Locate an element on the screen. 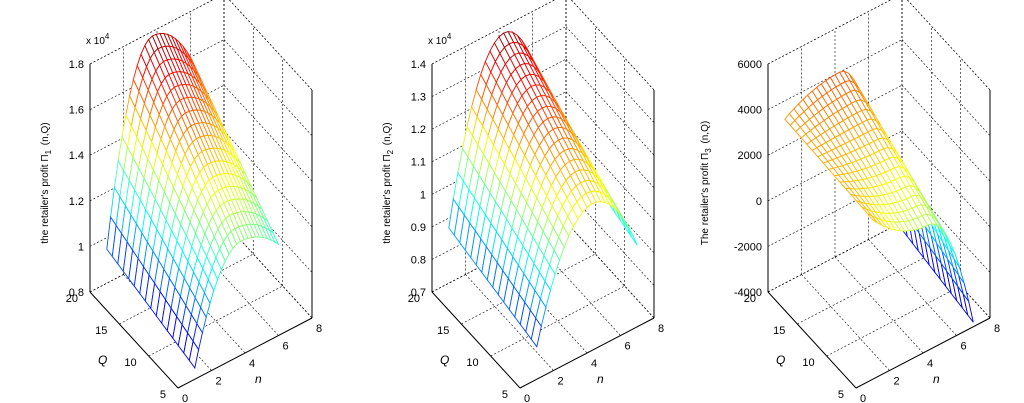 The height and width of the screenshot is (403, 1024). z-tick-label: 1.6 is located at coordinates (76, 111).